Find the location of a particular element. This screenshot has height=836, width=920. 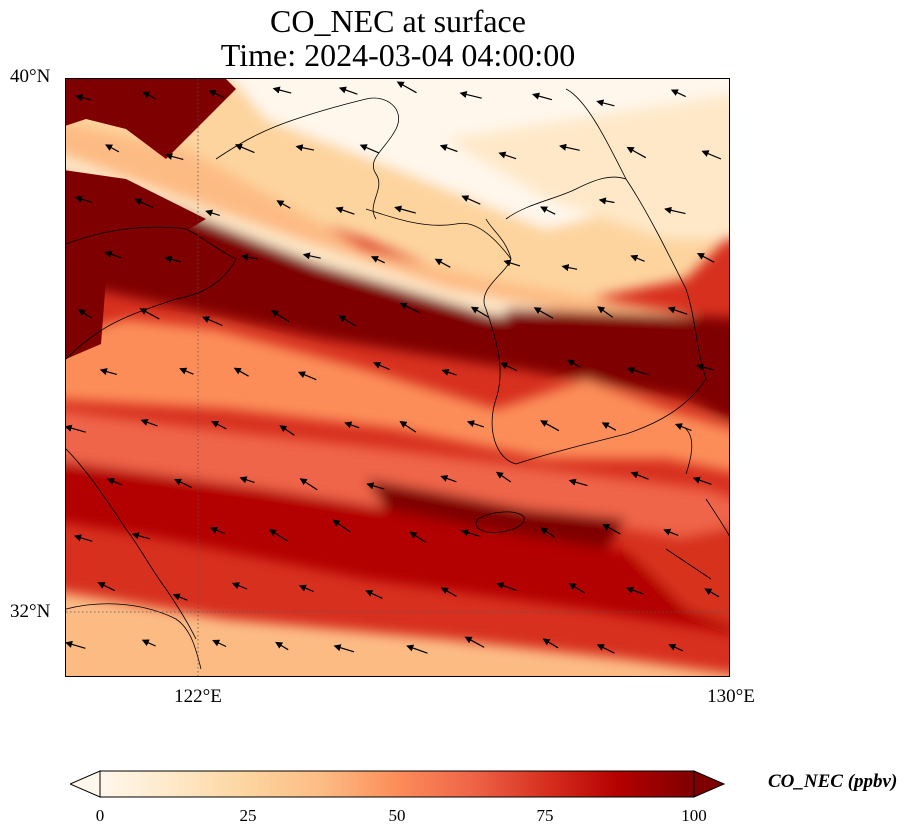

coastline-korea is located at coordinates (595, 276).